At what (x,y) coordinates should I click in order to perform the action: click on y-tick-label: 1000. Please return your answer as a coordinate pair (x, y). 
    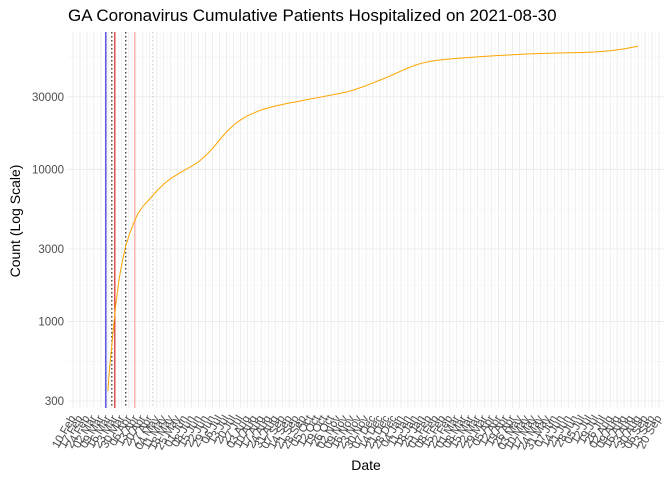
    Looking at the image, I should click on (51, 322).